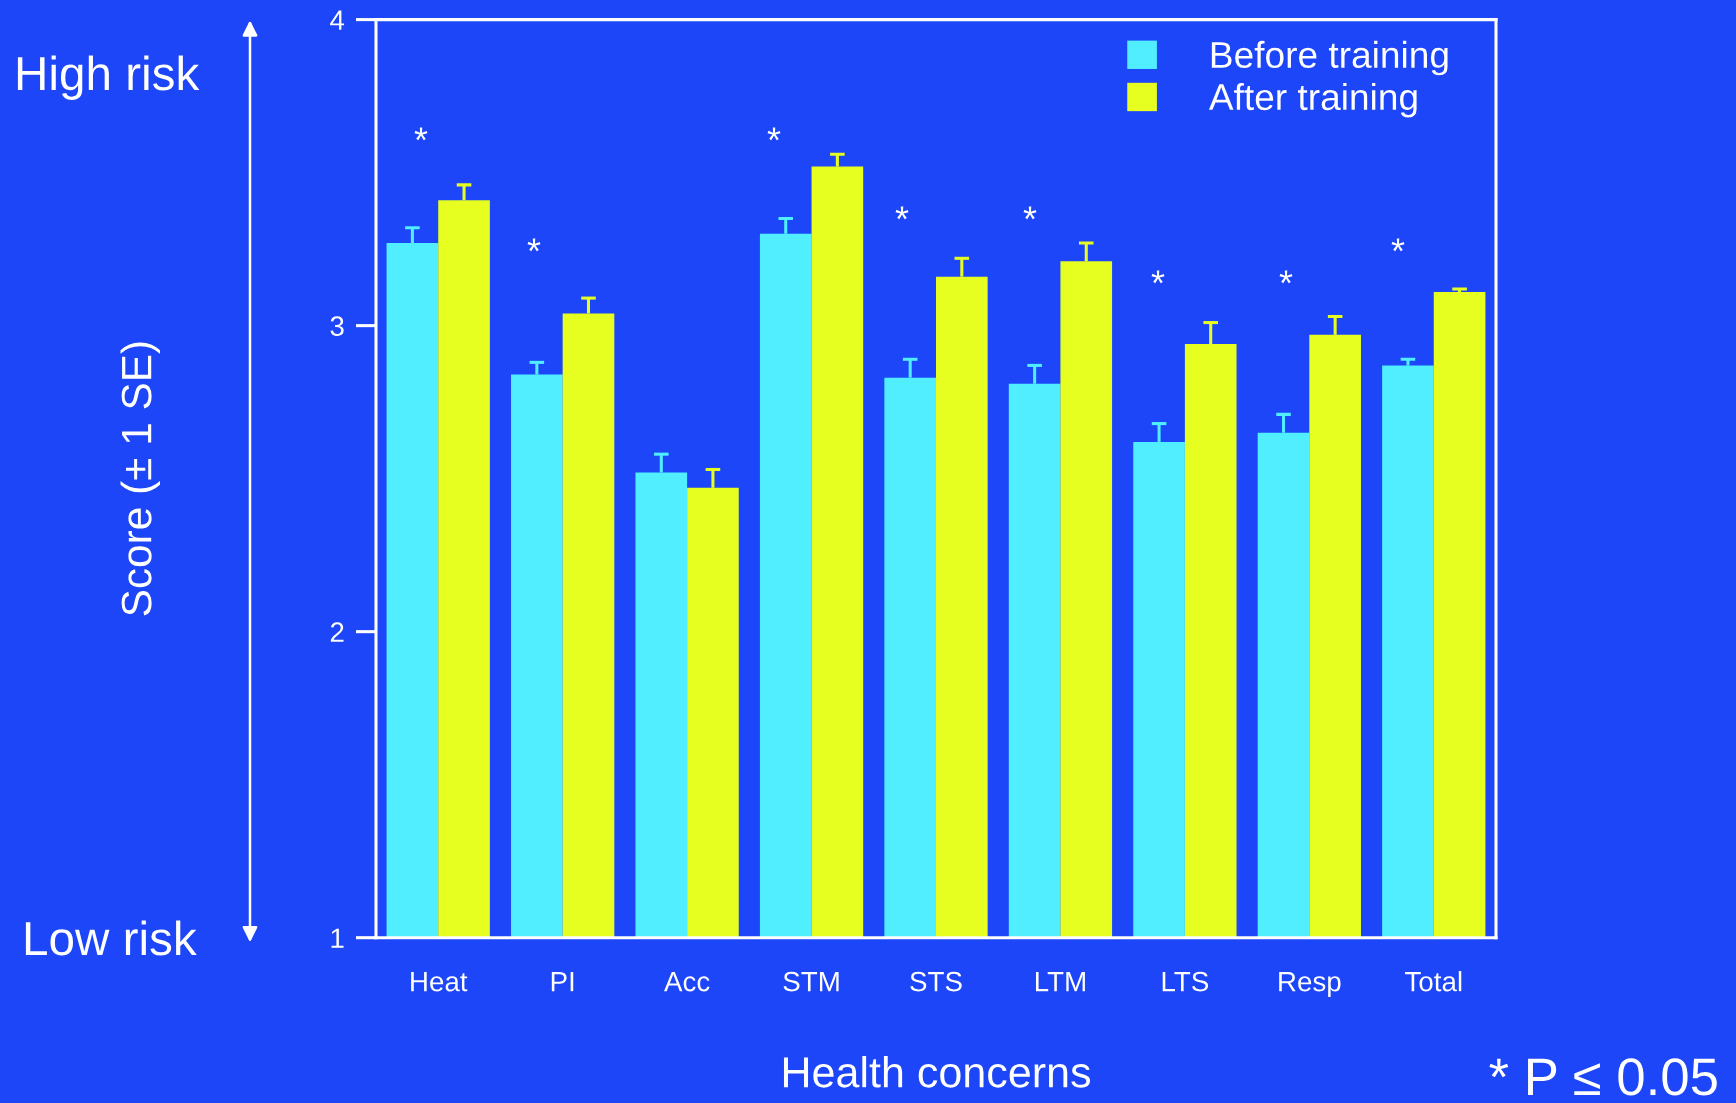 The height and width of the screenshot is (1103, 1736). Describe the element at coordinates (337, 632) in the screenshot. I see `y-tick-label: 2` at that location.